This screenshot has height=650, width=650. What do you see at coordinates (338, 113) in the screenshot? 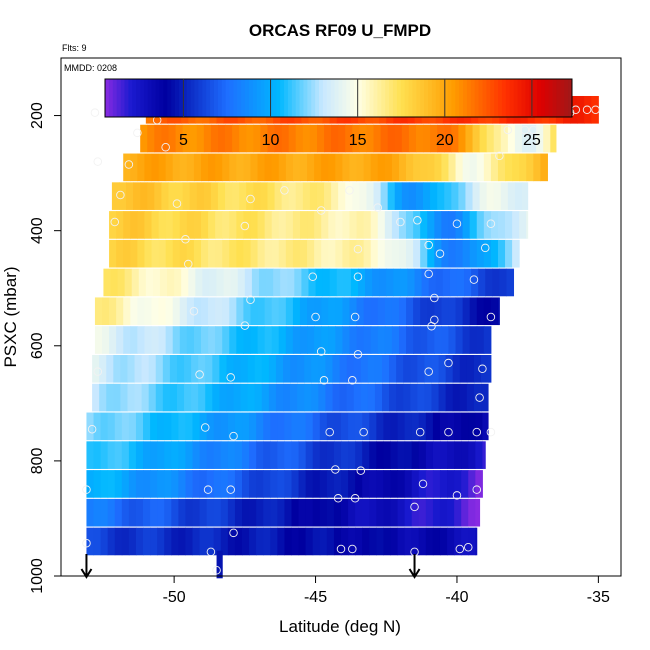
I see `colorbar: 5 10 15 20 25` at bounding box center [338, 113].